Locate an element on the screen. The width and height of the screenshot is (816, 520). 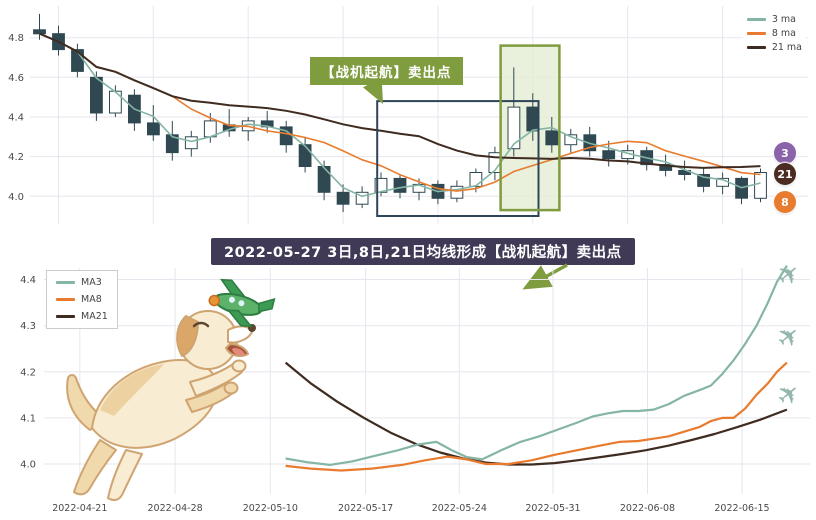
ma8-line is located at coordinates (536, 416).